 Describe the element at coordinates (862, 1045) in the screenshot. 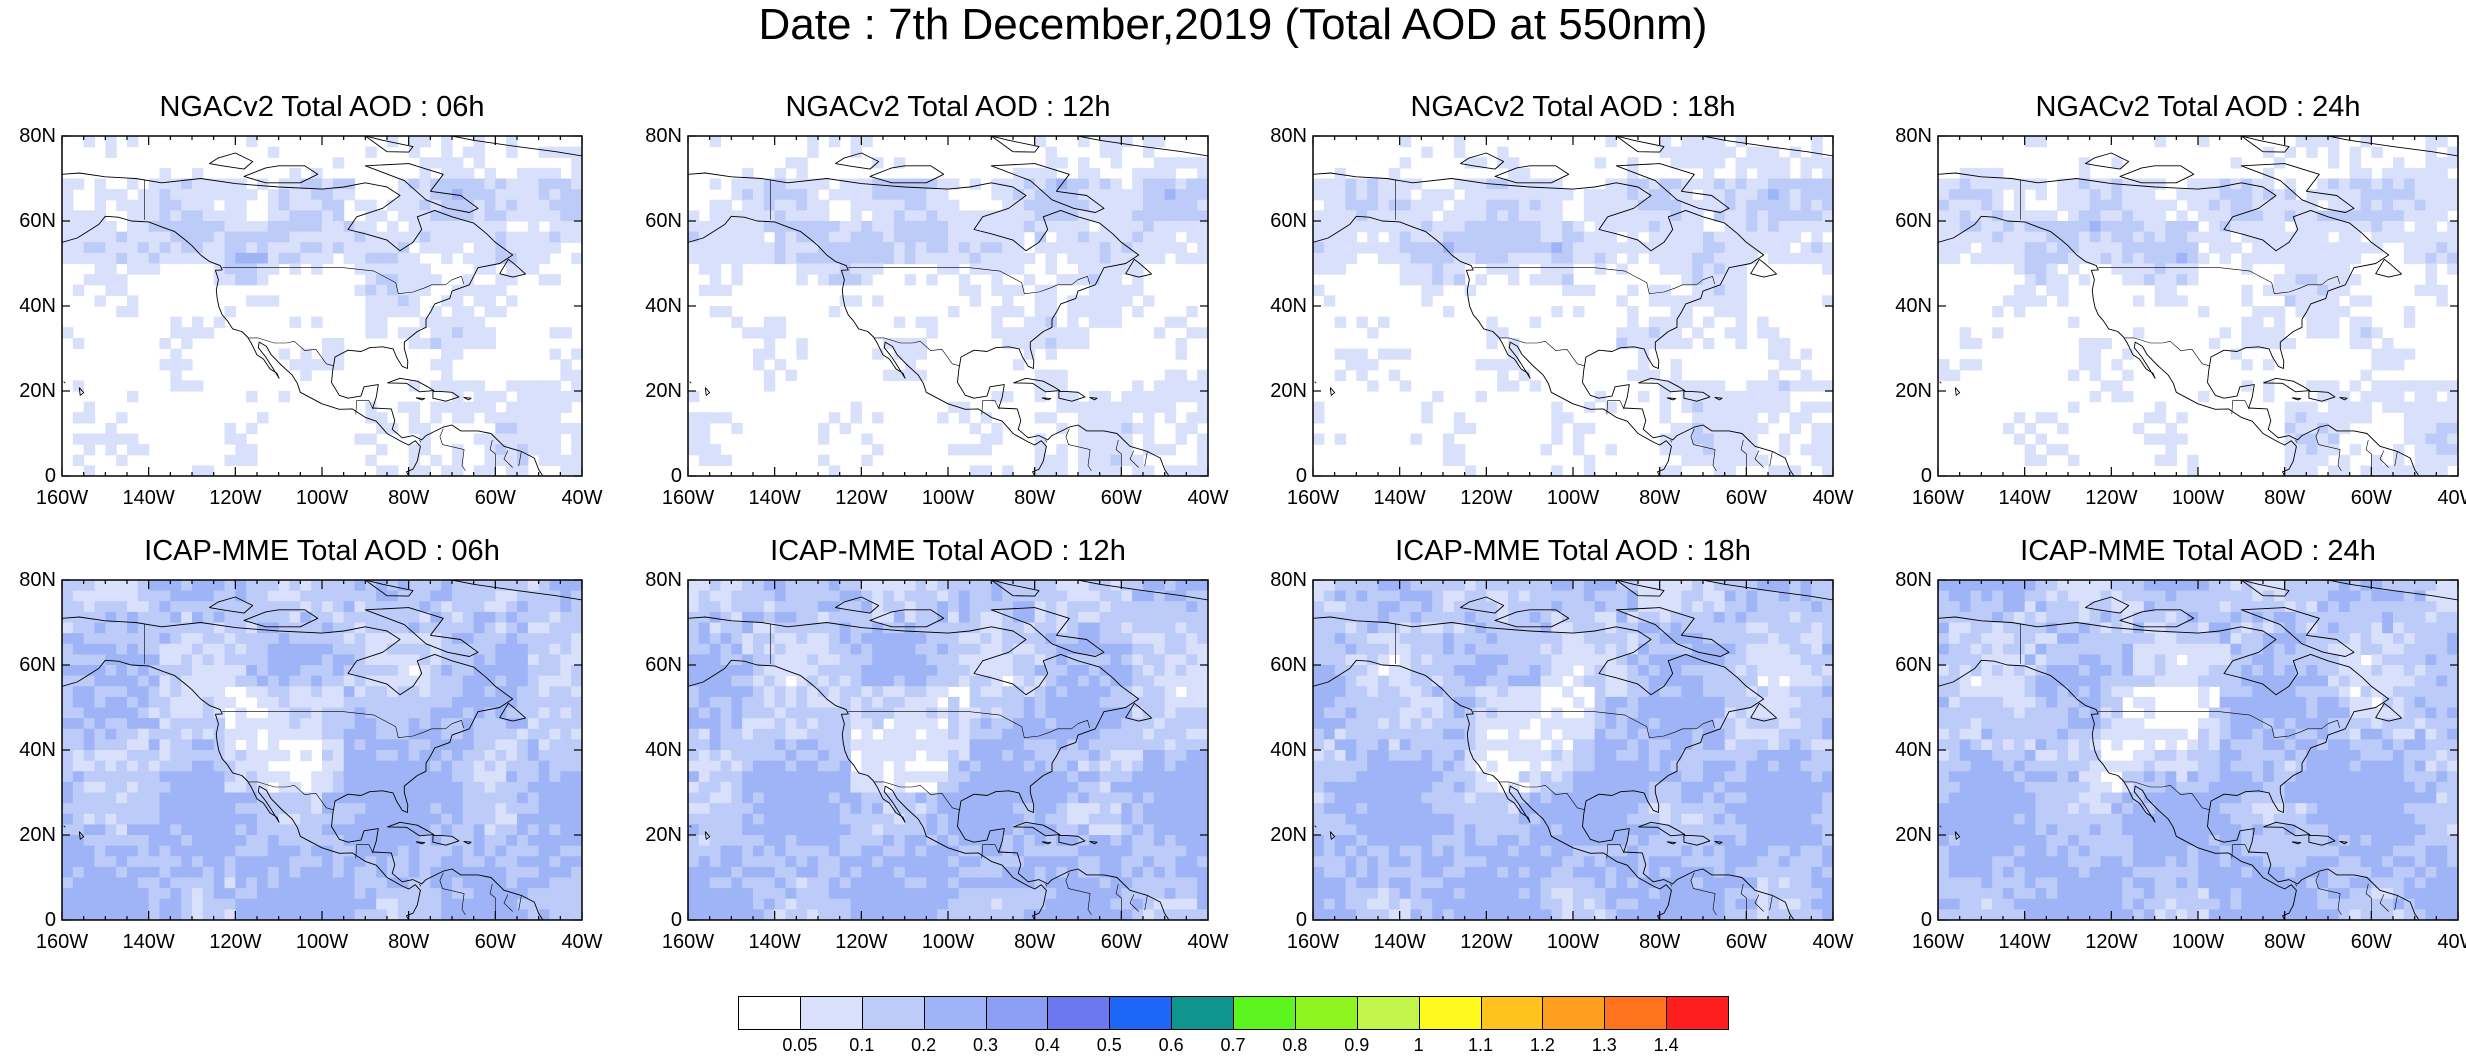

I see `colorbar-label: 0.1` at that location.